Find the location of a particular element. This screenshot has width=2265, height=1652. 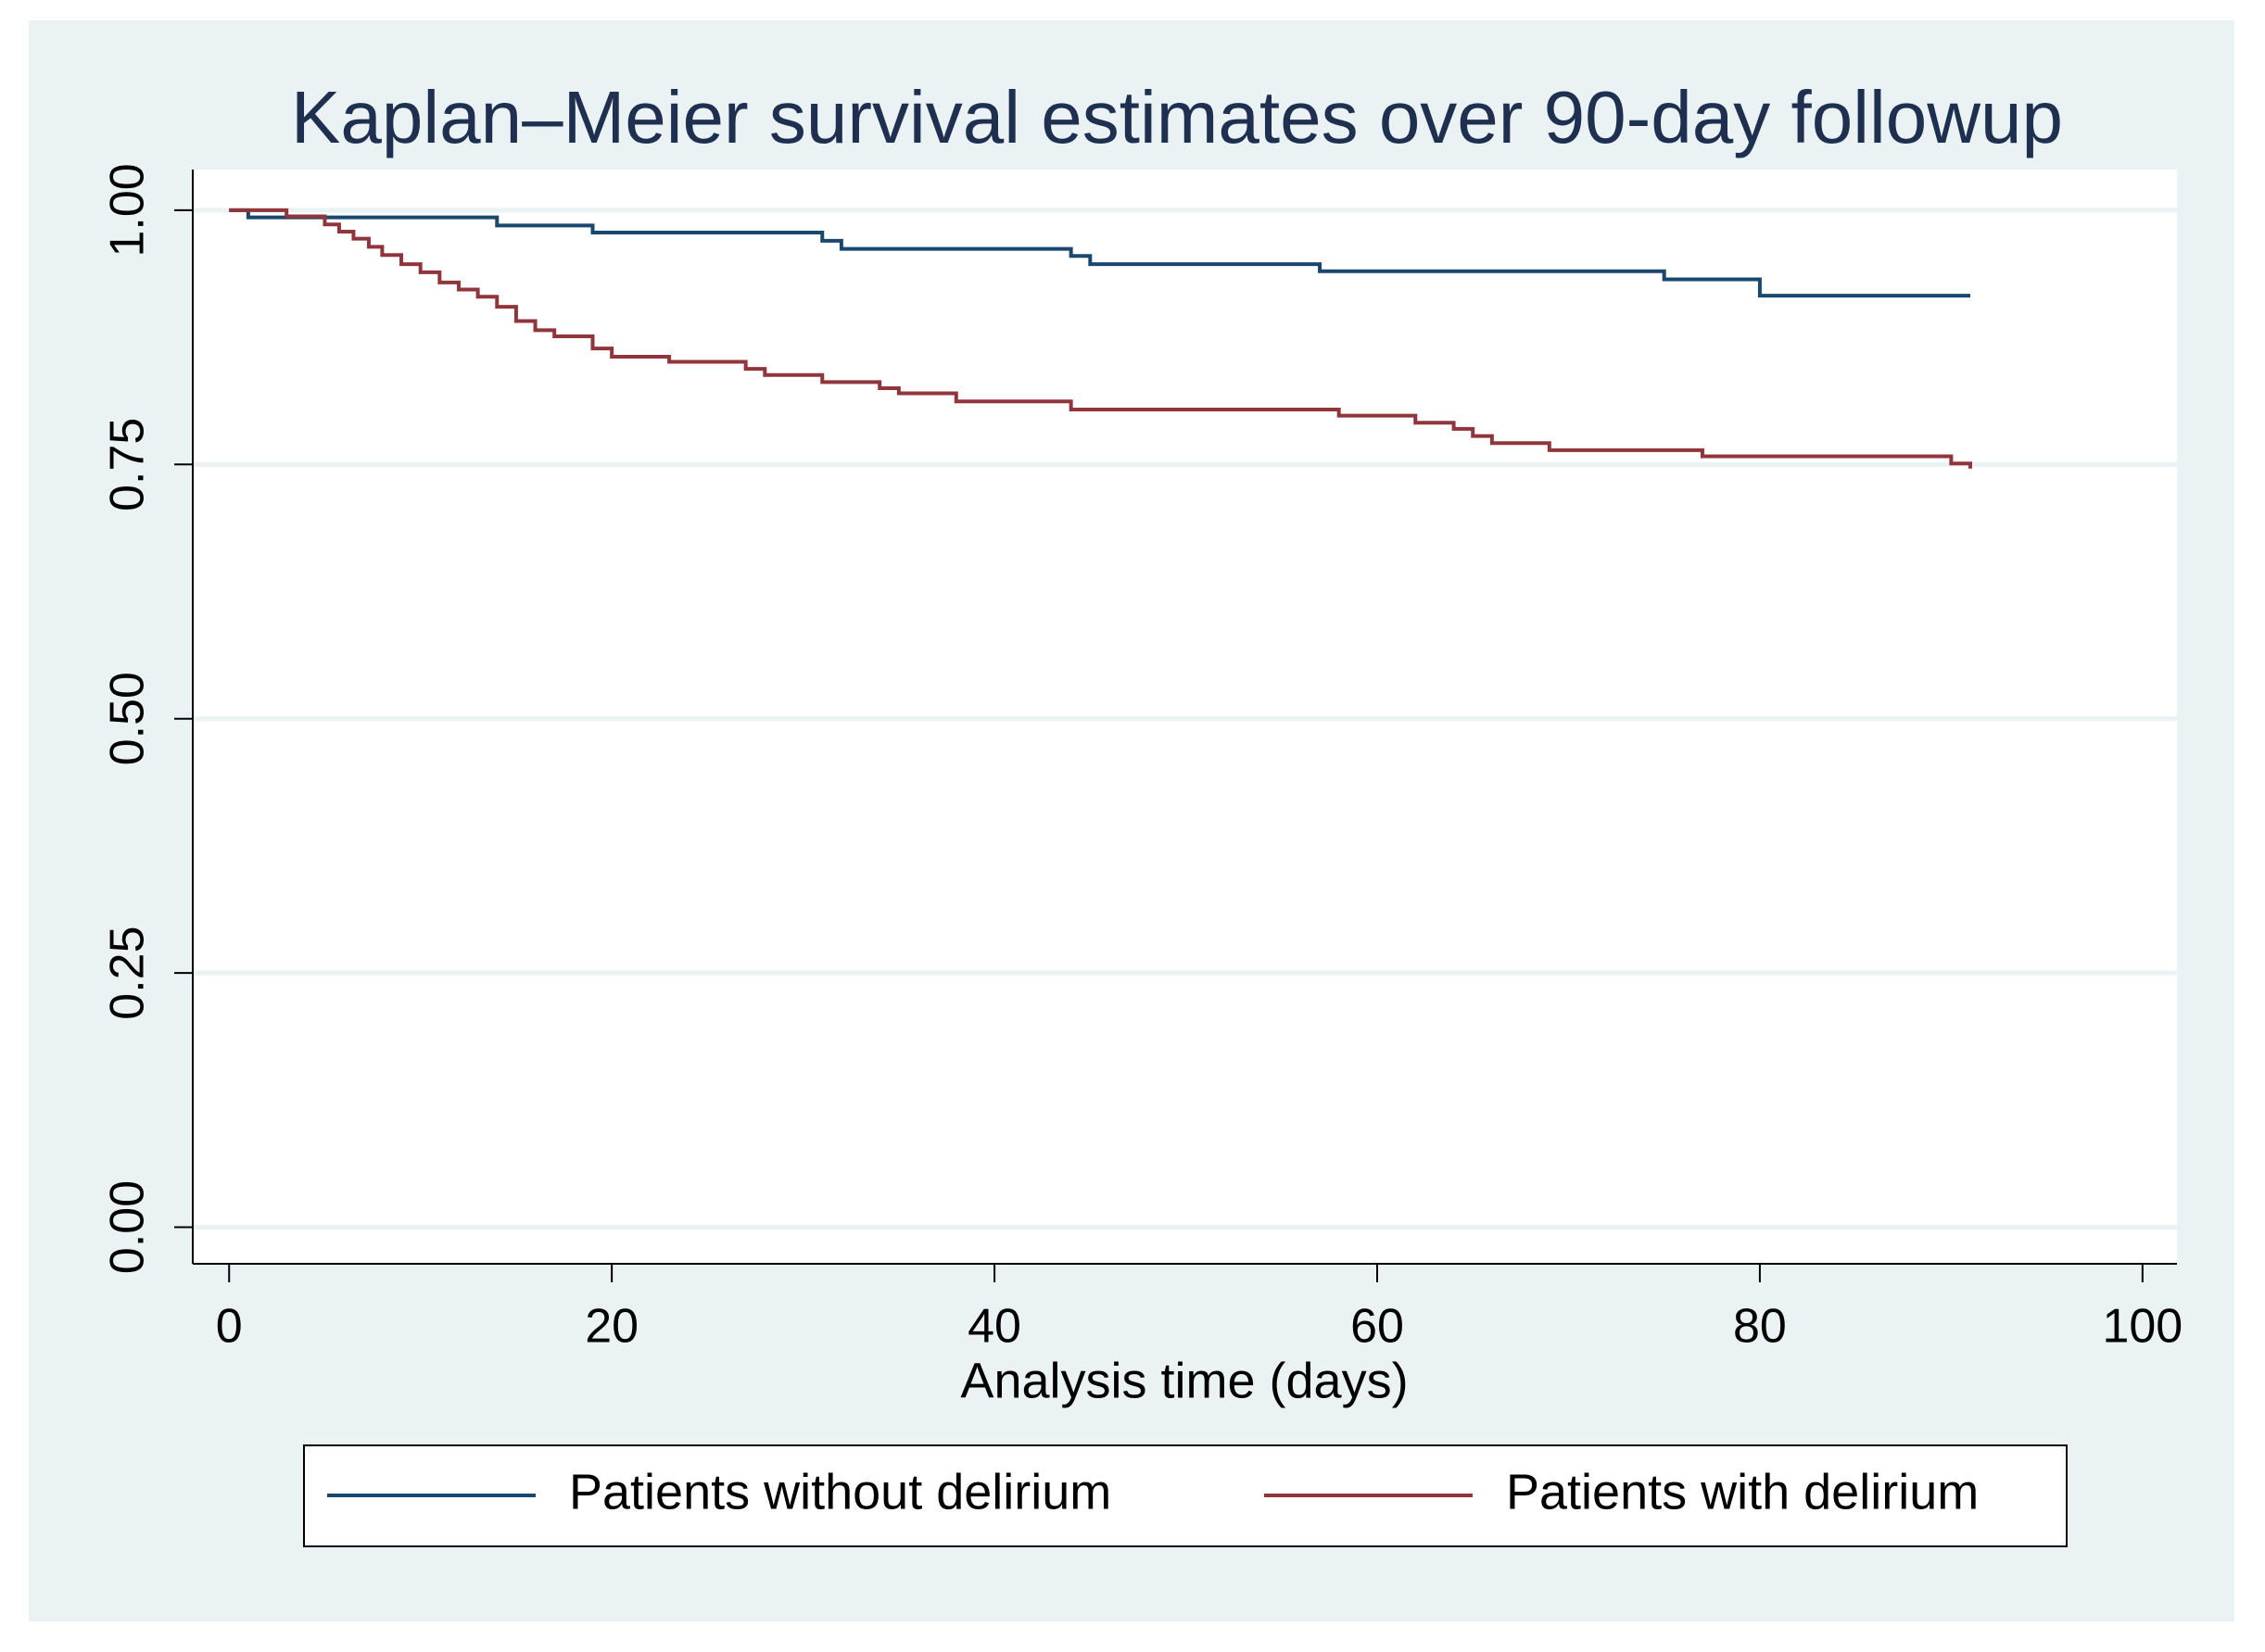

x-tick-label: 80 is located at coordinates (1760, 1327).